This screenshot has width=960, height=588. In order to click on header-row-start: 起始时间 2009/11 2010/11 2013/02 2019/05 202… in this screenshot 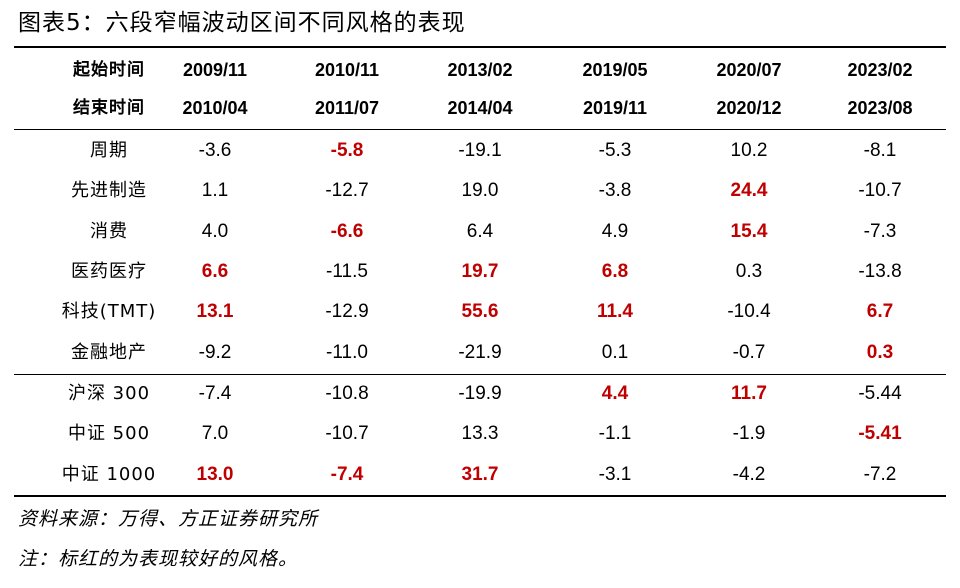, I will do `click(480, 70)`.